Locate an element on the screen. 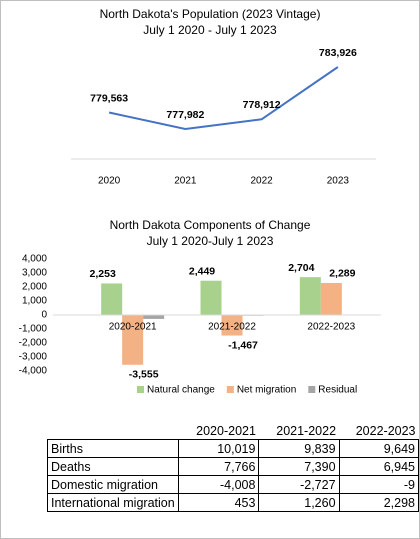  column-header: 2021-2022 is located at coordinates (306, 430).